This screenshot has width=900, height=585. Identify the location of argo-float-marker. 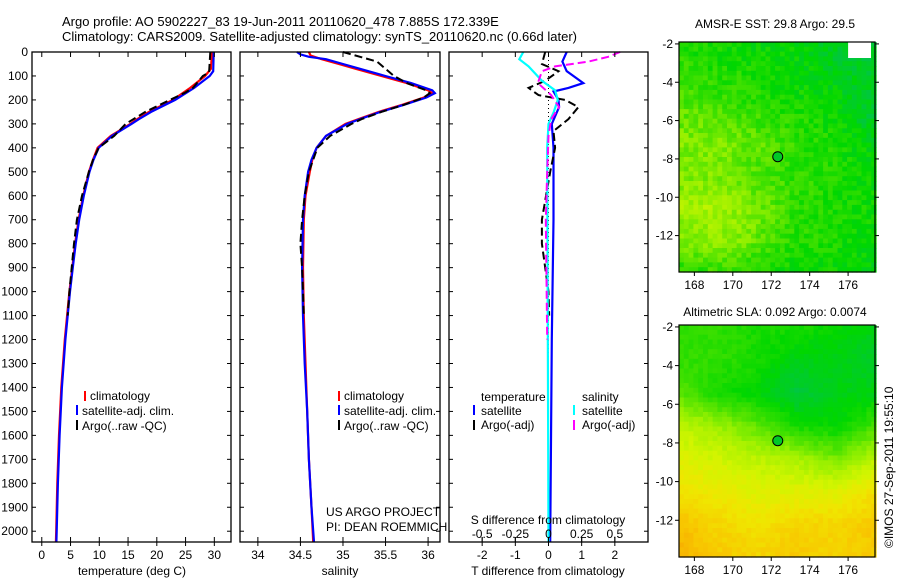
(778, 441).